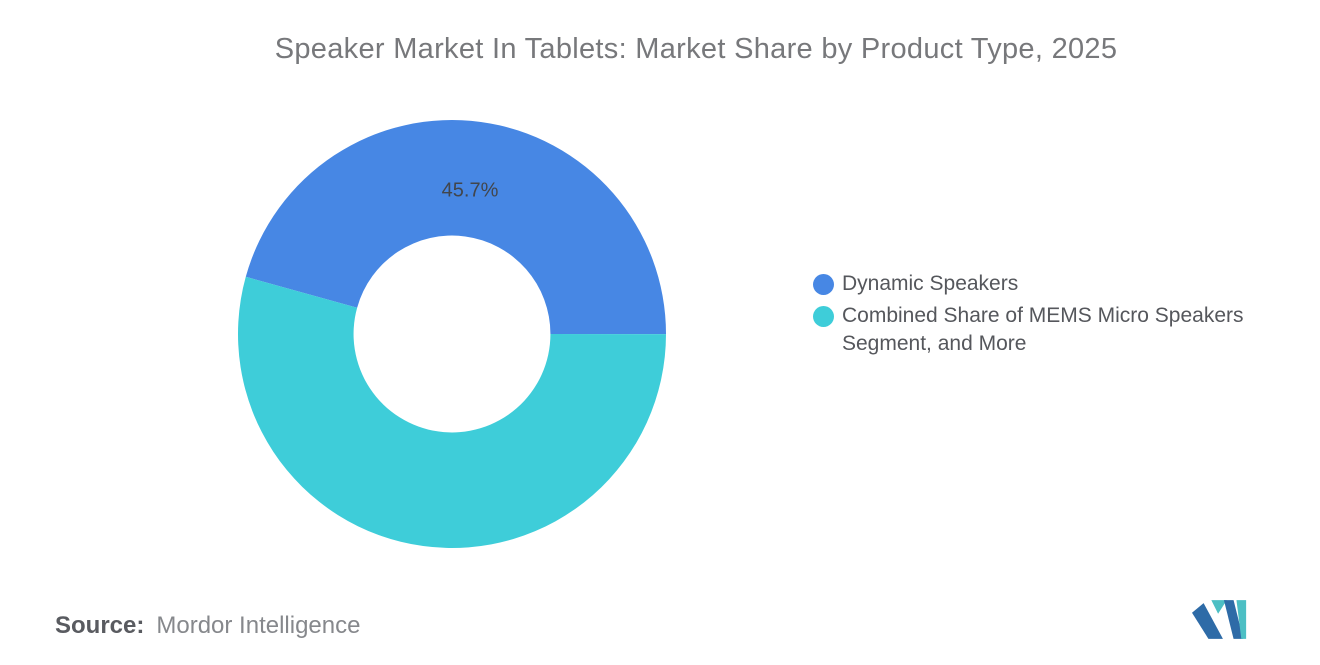 Image resolution: width=1320 pixels, height=665 pixels. I want to click on logo-left-bar-shape, so click(1207, 621).